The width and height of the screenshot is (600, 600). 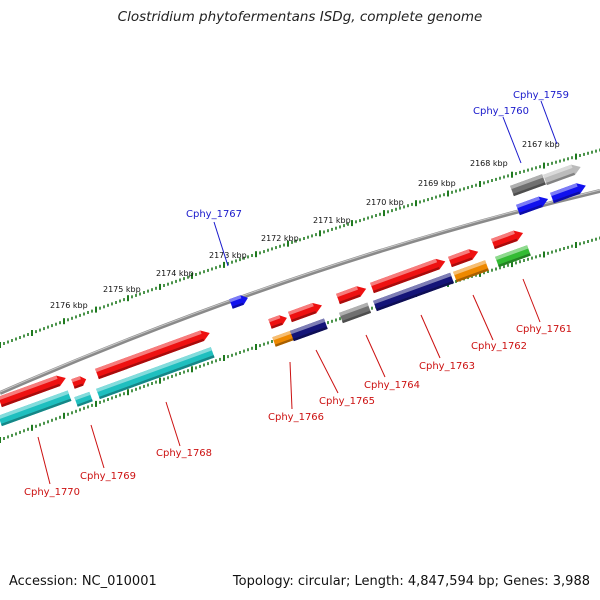 I want to click on gene-label: Cphy_1762, so click(x=499, y=346).